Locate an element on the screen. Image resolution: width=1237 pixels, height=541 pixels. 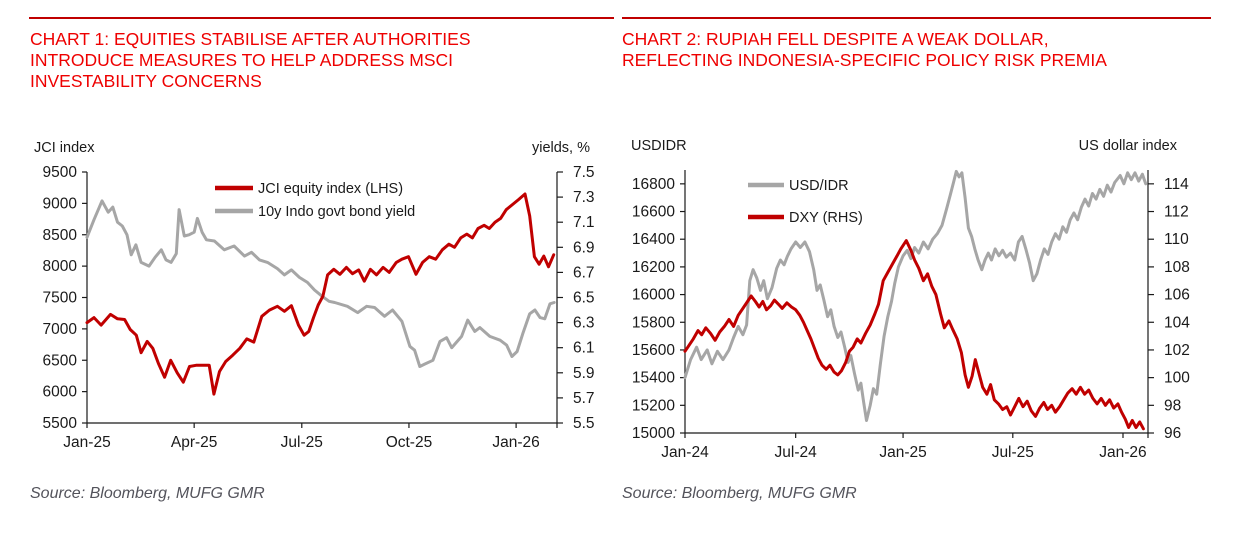
right-tick-label: 110 is located at coordinates (1176, 239).